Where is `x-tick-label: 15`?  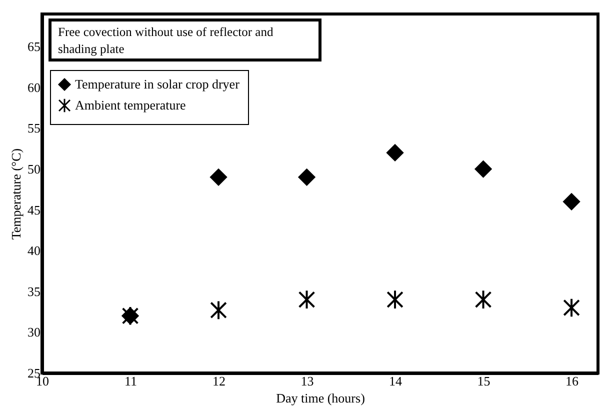
x-tick-label: 15 is located at coordinates (483, 381).